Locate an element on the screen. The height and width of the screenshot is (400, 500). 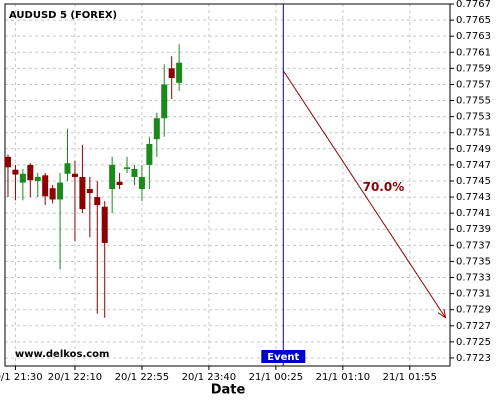
y-tick-label: 0.7727 is located at coordinates (473, 326).